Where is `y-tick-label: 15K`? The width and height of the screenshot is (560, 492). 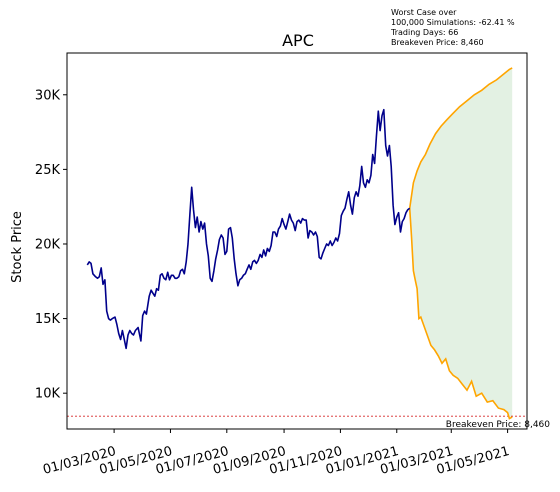 y-tick-label: 15K is located at coordinates (48, 319).